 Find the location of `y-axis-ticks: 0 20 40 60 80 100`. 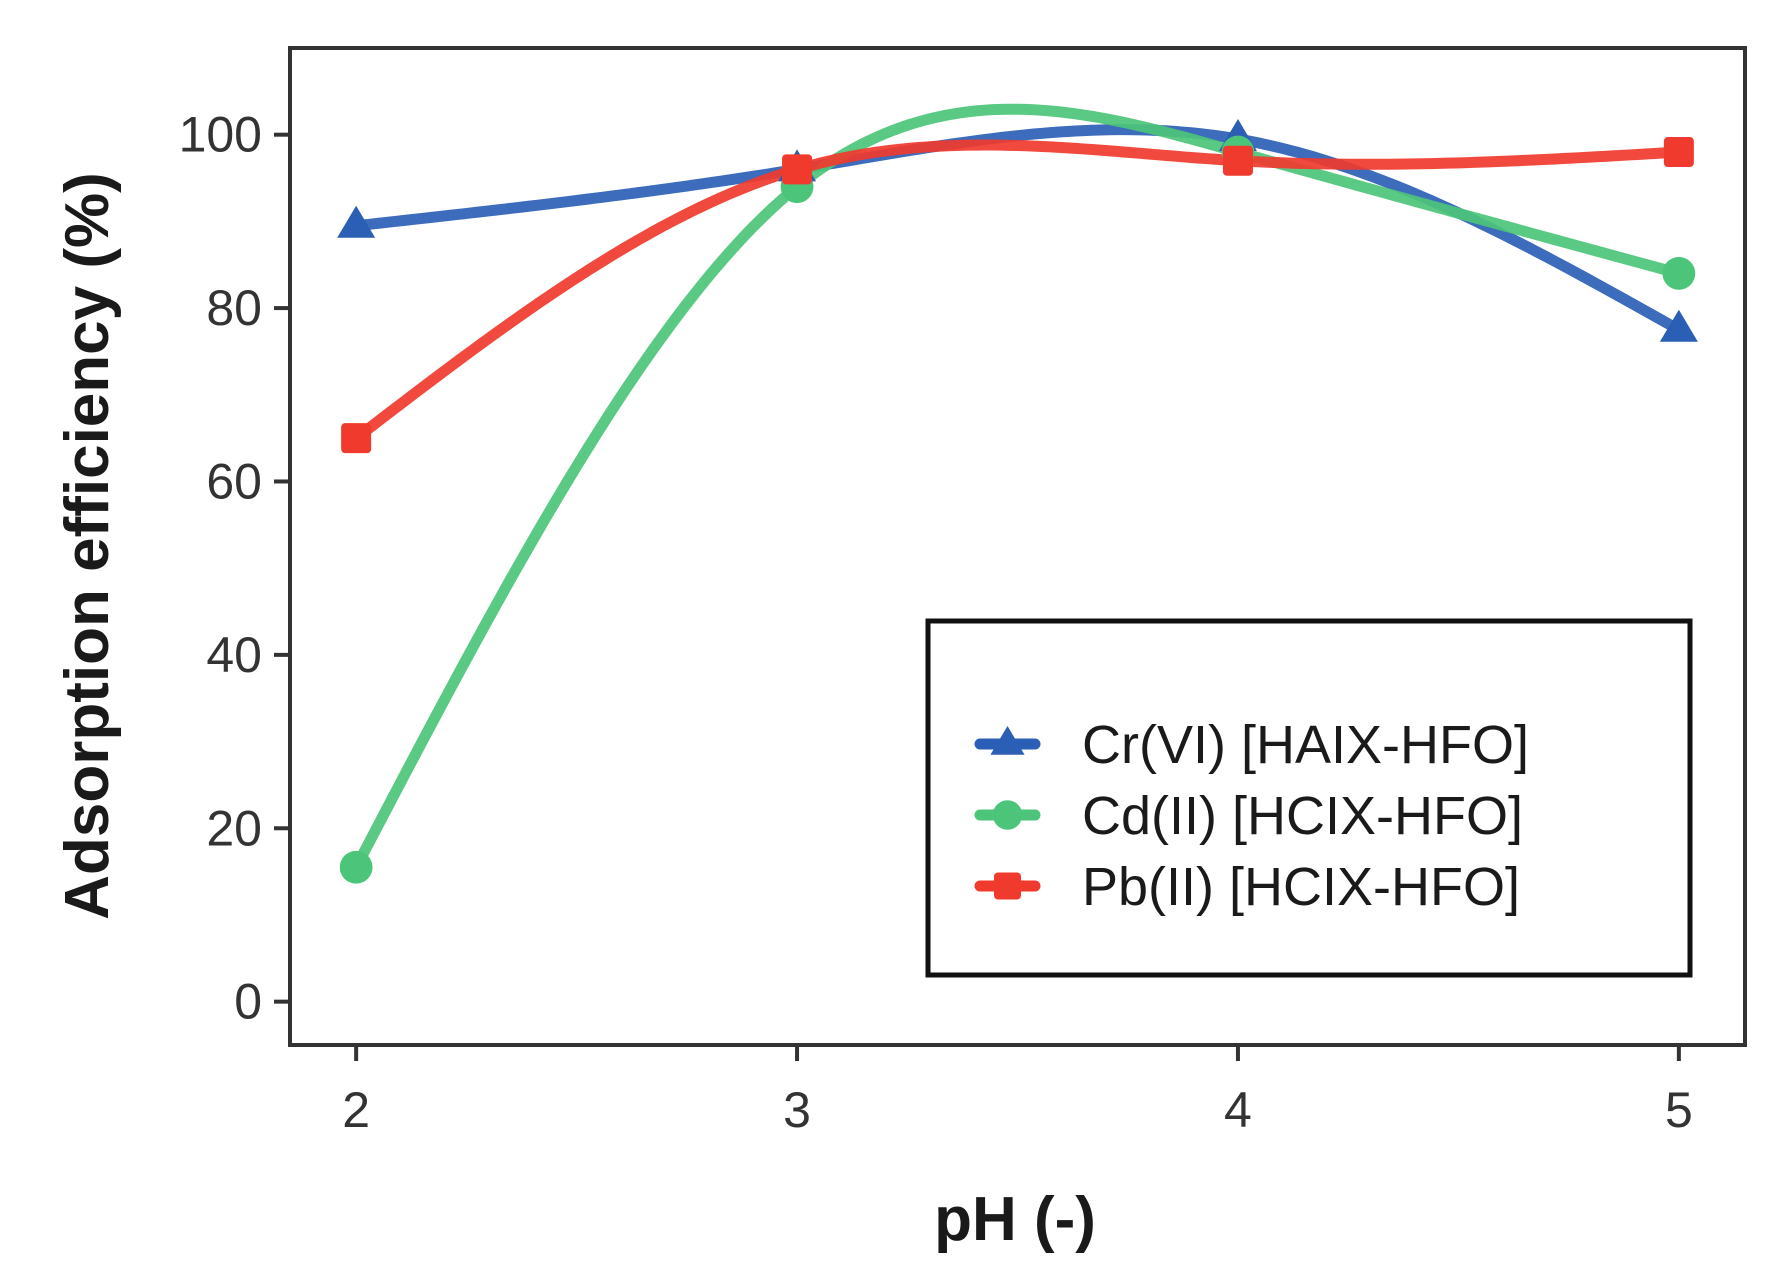

y-axis-ticks: 0 20 40 60 80 100 is located at coordinates (234, 568).